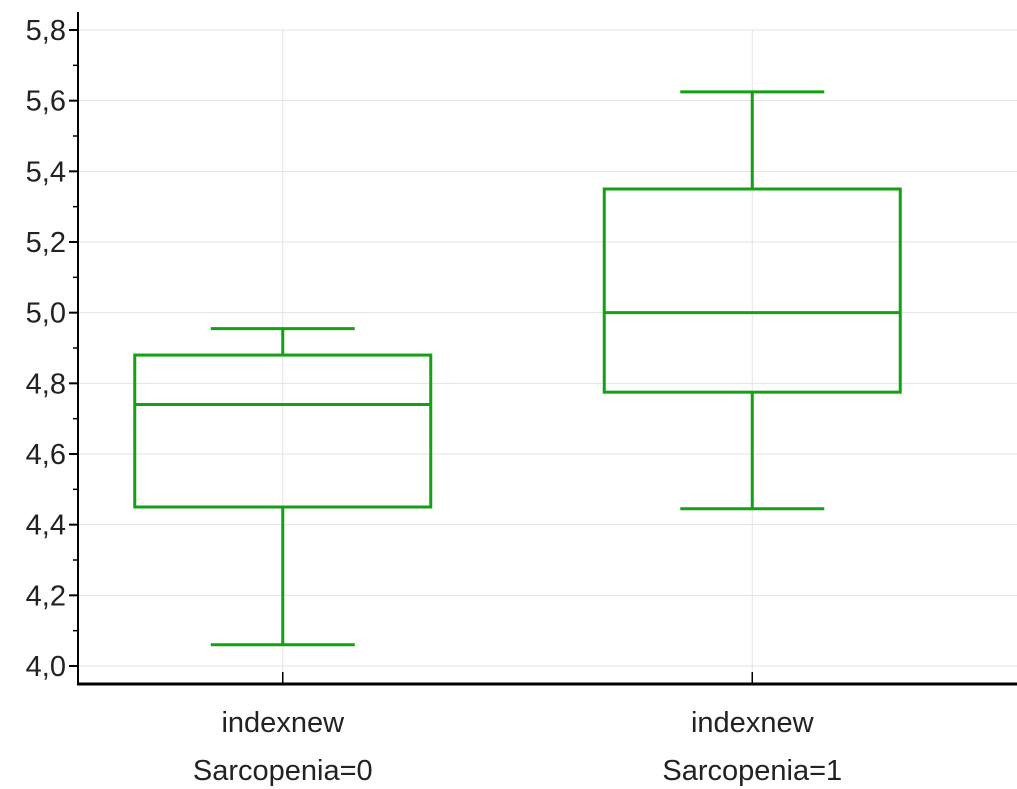 The width and height of the screenshot is (1017, 789). Describe the element at coordinates (46, 667) in the screenshot. I see `y-tick-label: 4,0` at that location.